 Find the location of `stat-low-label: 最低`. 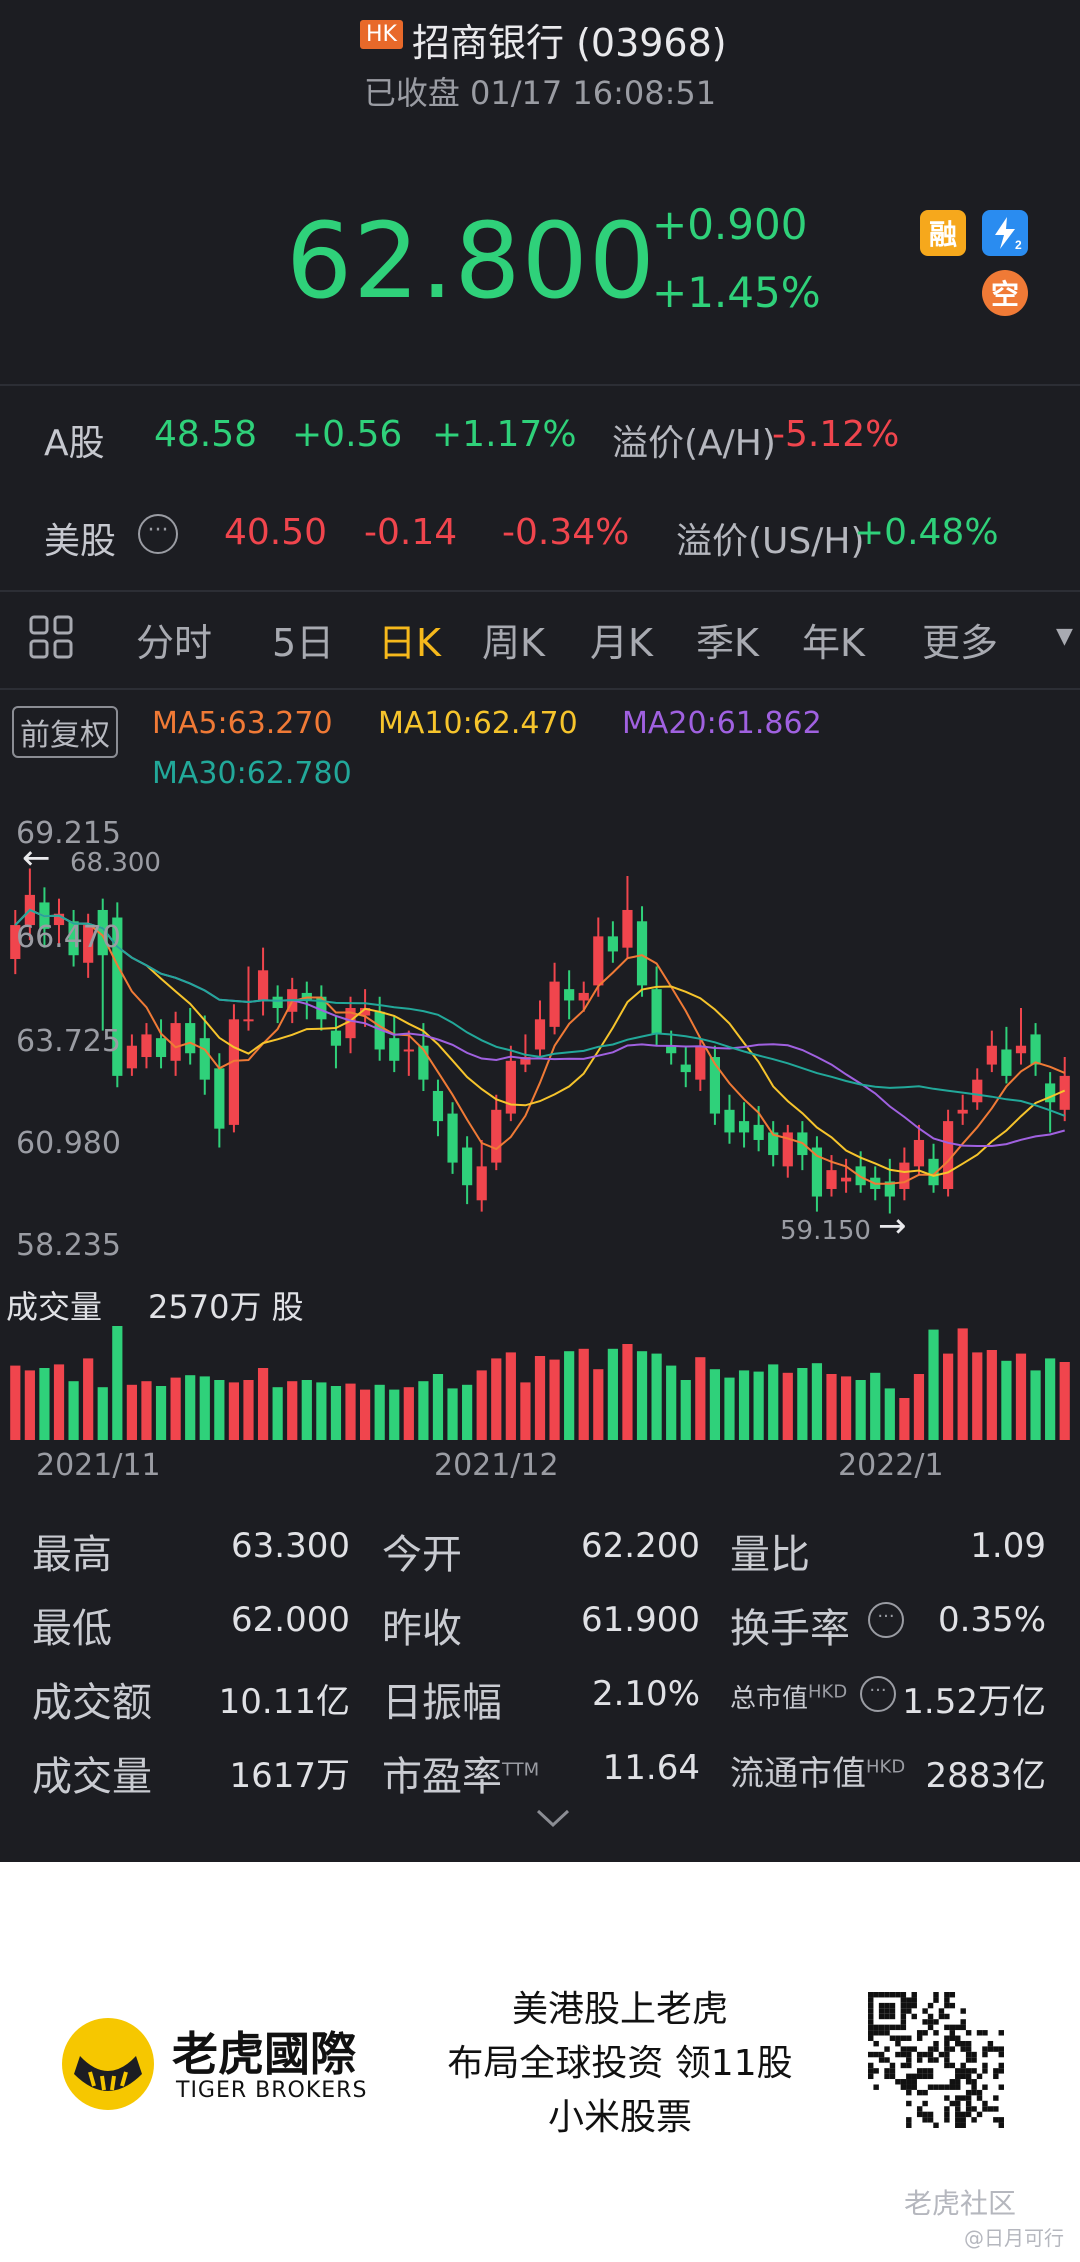

stat-low-label: 最低 is located at coordinates (72, 1629).